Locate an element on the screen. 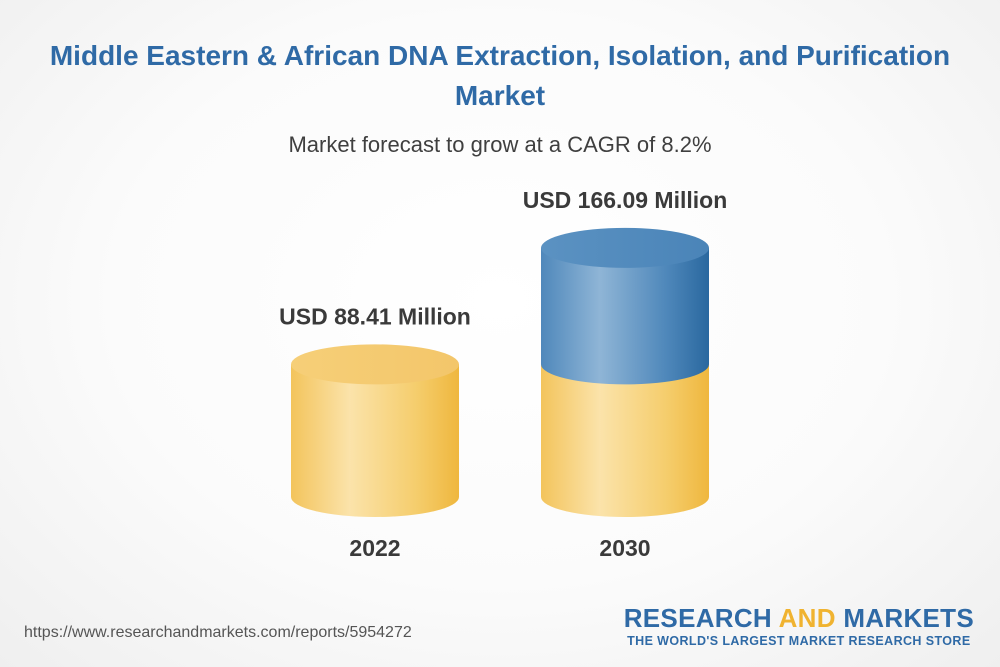 The width and height of the screenshot is (1000, 667). bar-2030 is located at coordinates (625, 372).